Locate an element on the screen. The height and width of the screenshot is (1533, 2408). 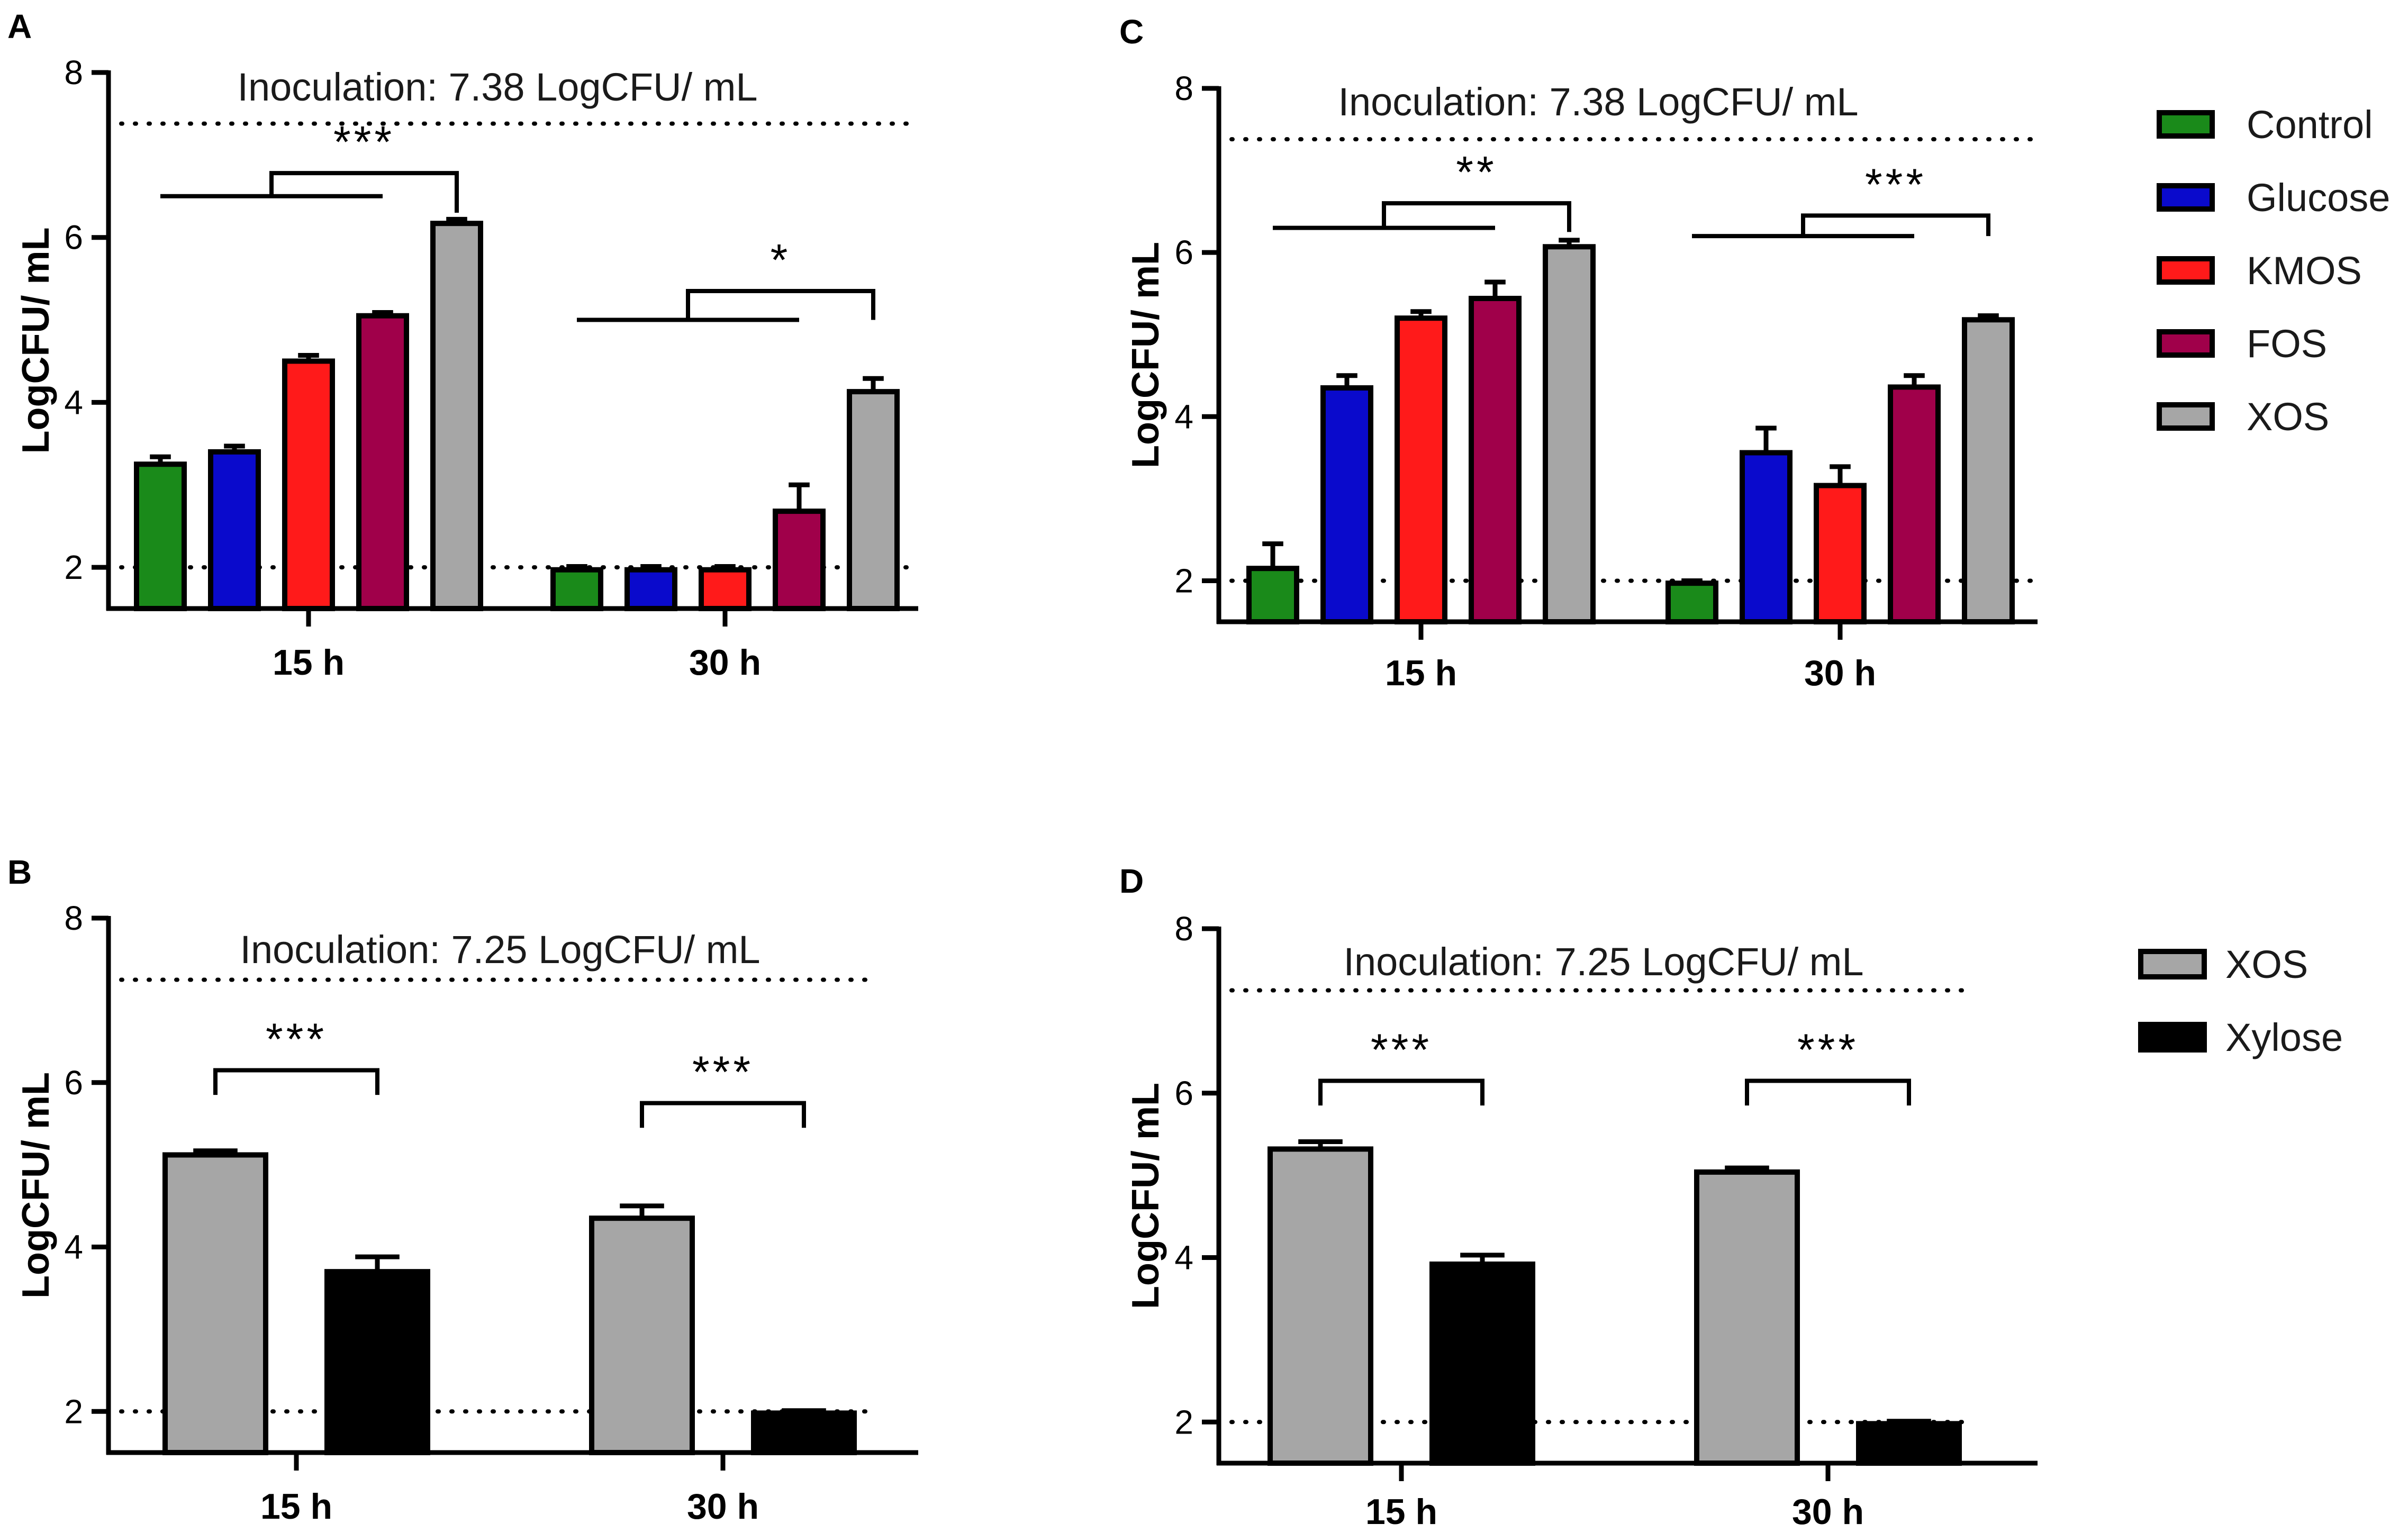
legend-swatch-glucose is located at coordinates (2186, 197).